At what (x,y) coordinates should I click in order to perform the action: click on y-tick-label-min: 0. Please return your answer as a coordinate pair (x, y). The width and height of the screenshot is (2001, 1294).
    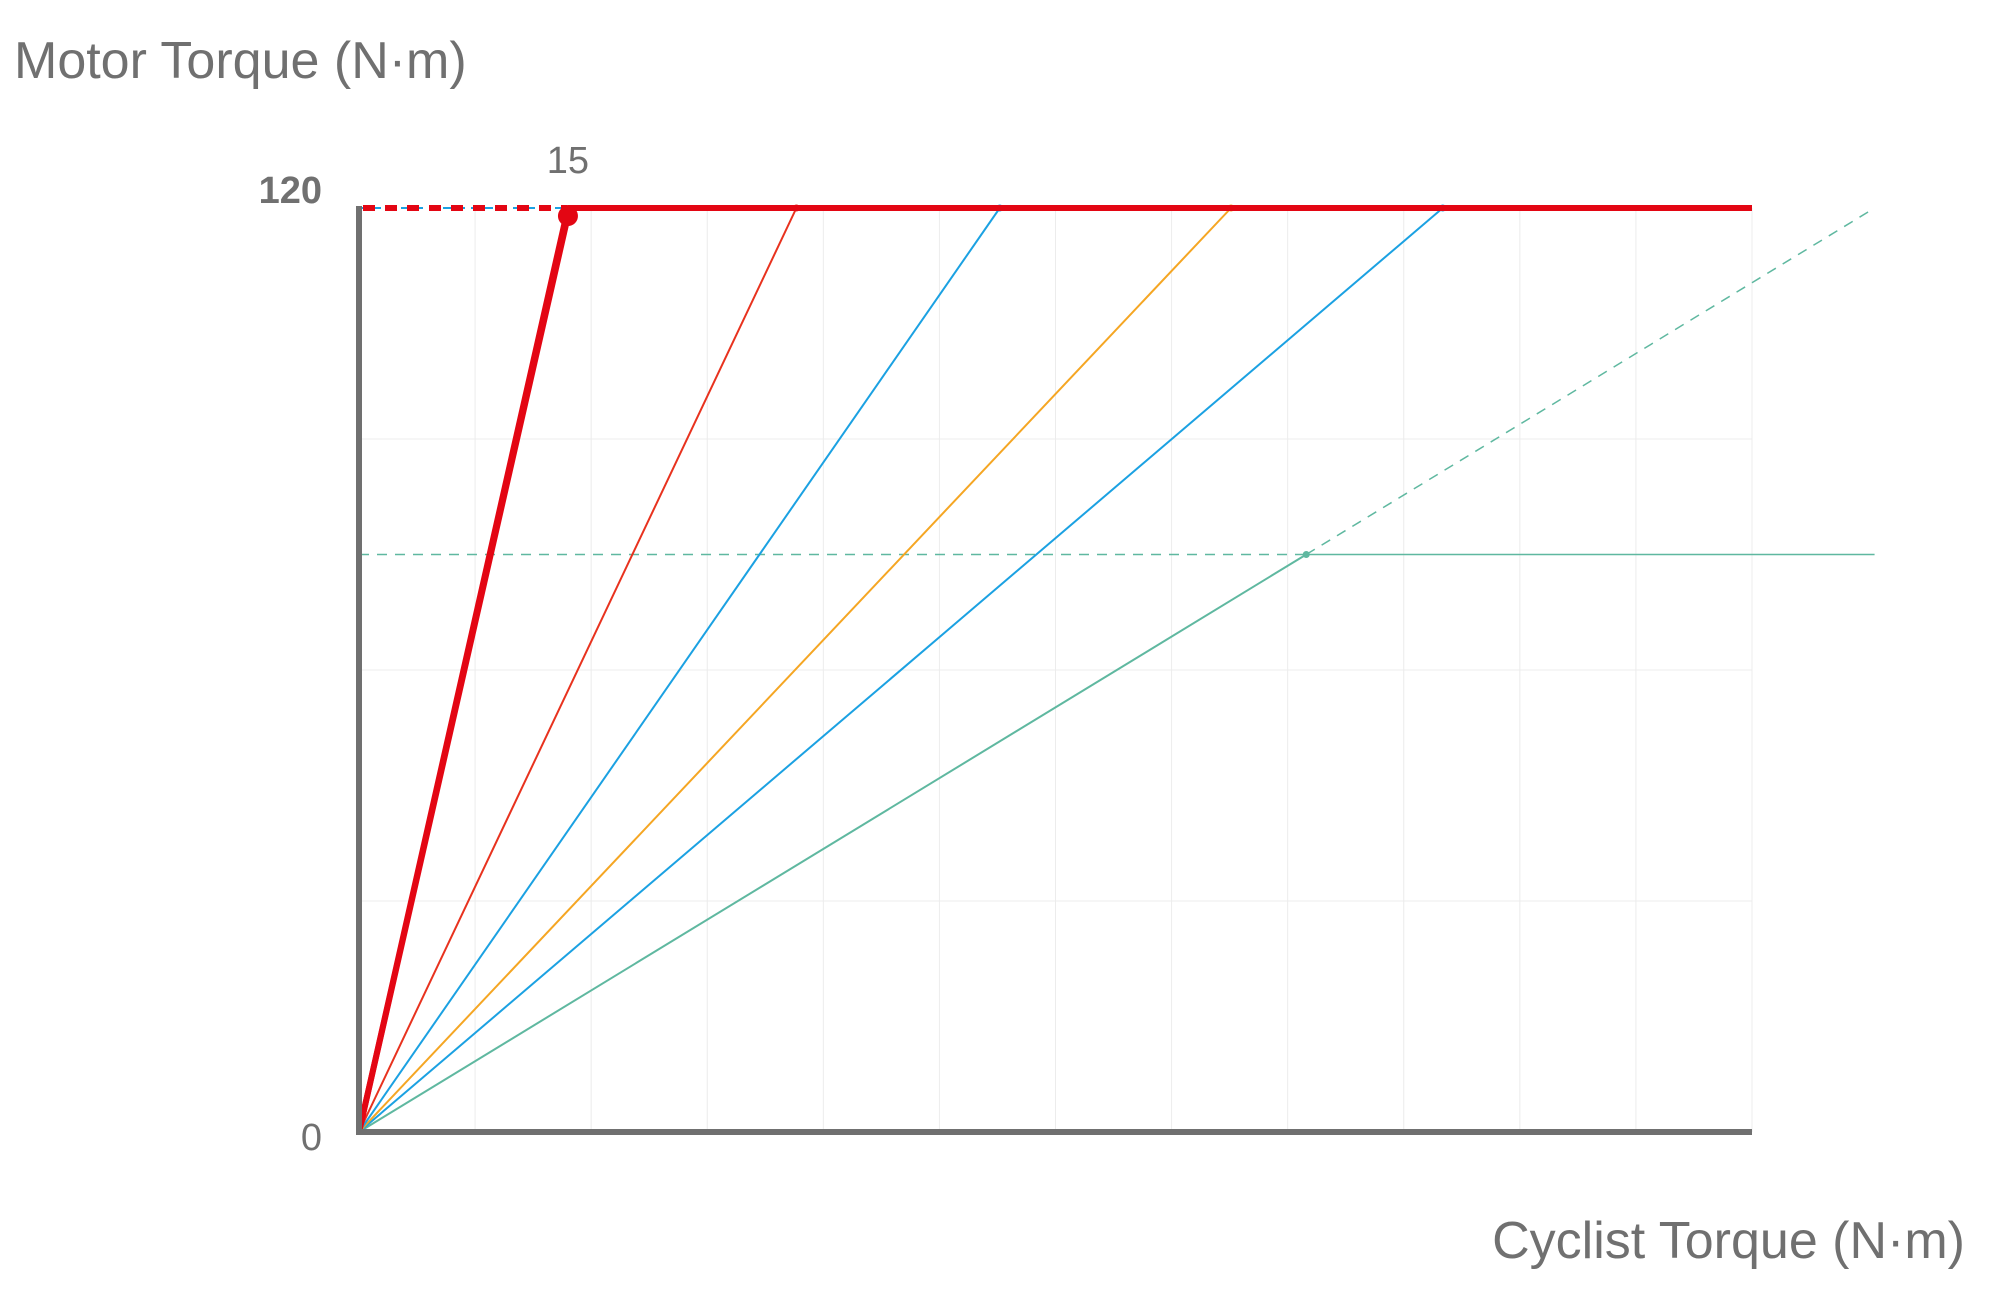
    Looking at the image, I should click on (311, 1138).